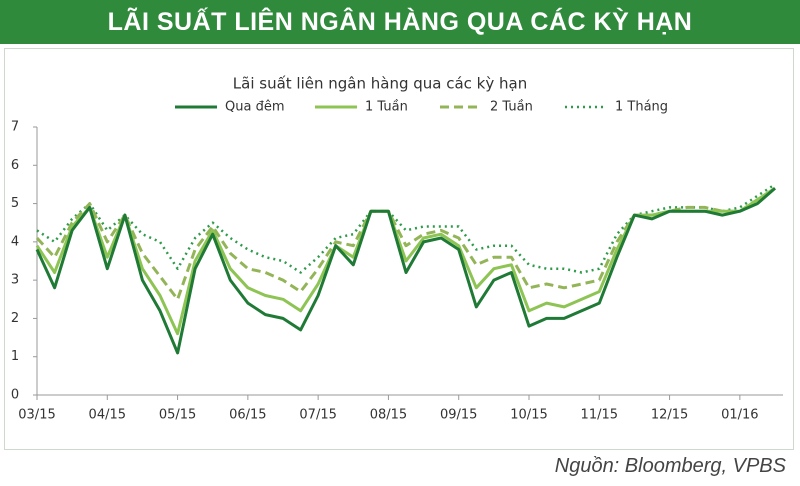 The width and height of the screenshot is (800, 486). Describe the element at coordinates (15, 203) in the screenshot. I see `y-tick-label: 5` at that location.